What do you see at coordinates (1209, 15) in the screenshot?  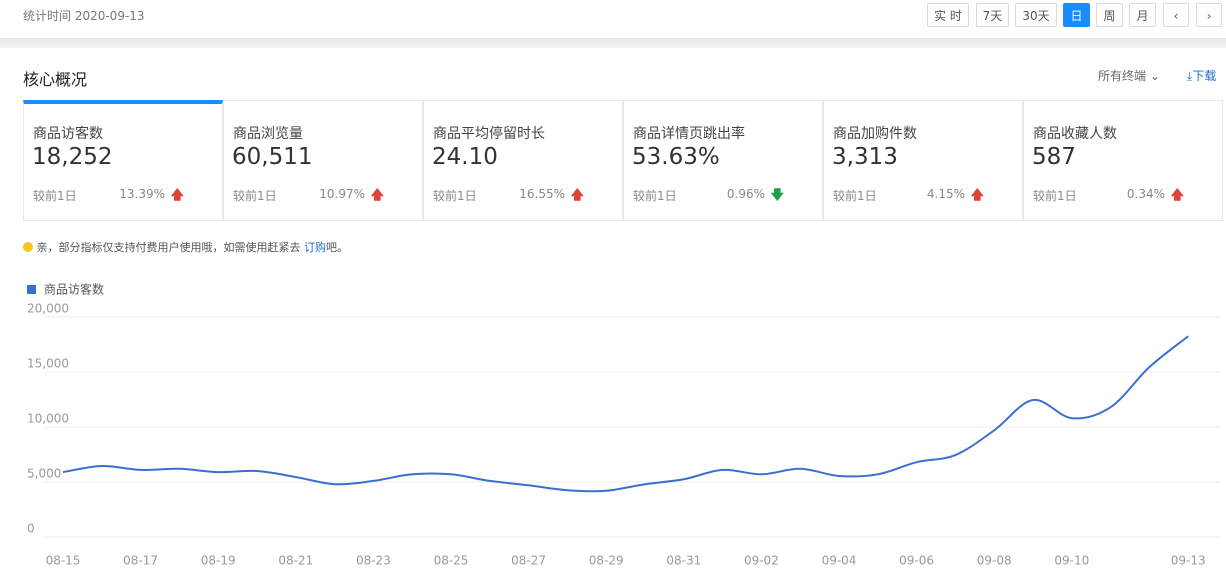 I see `next-button: ›` at bounding box center [1209, 15].